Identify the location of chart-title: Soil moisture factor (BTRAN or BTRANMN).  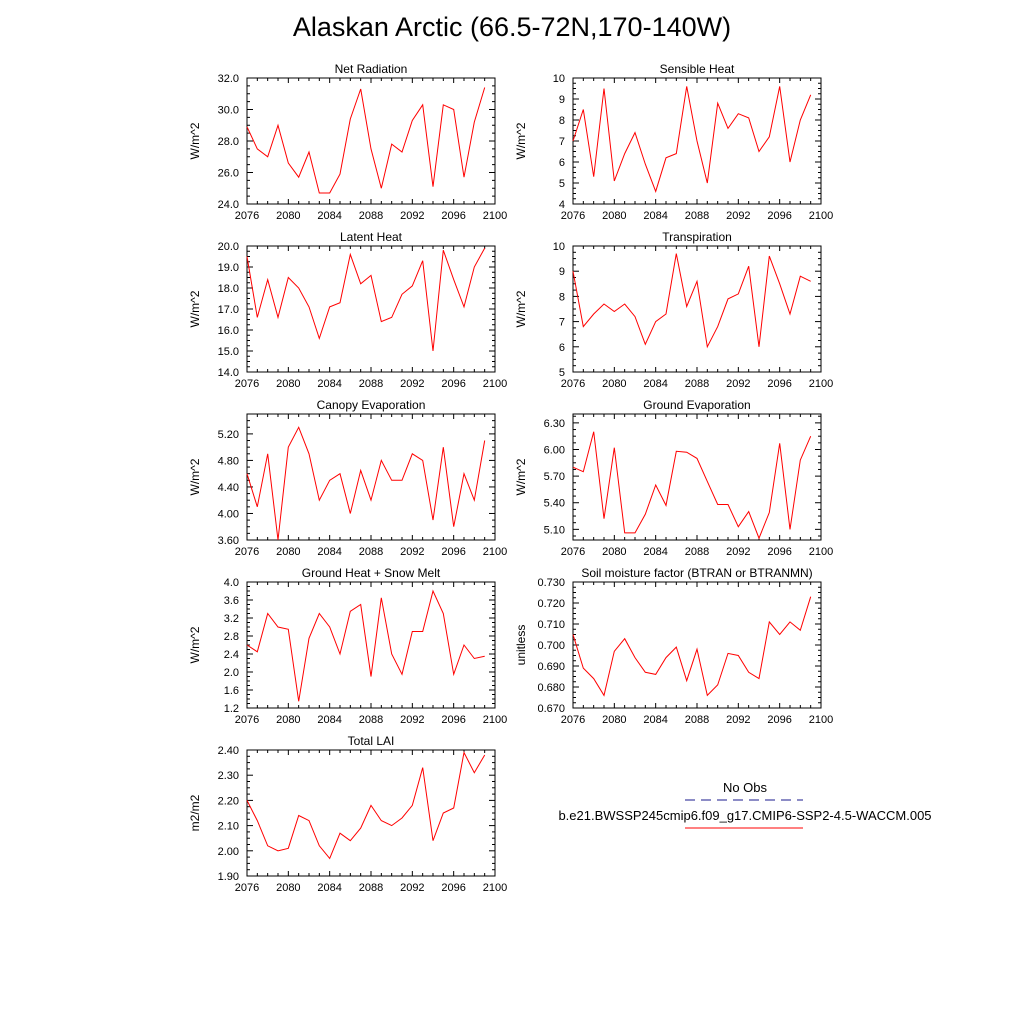
(696, 573).